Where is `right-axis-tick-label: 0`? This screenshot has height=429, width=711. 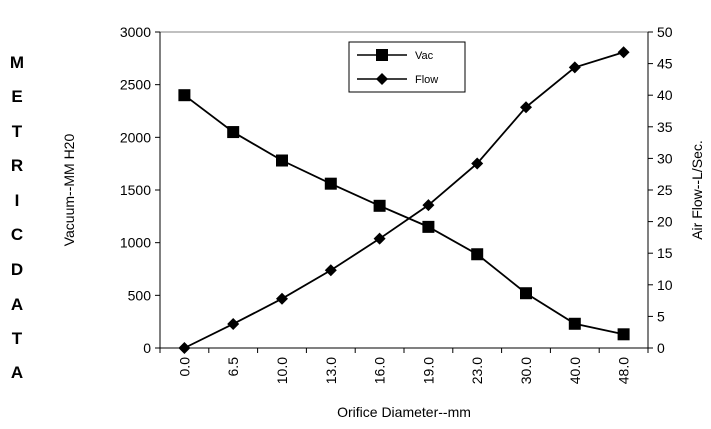 right-axis-tick-label: 0 is located at coordinates (661, 348).